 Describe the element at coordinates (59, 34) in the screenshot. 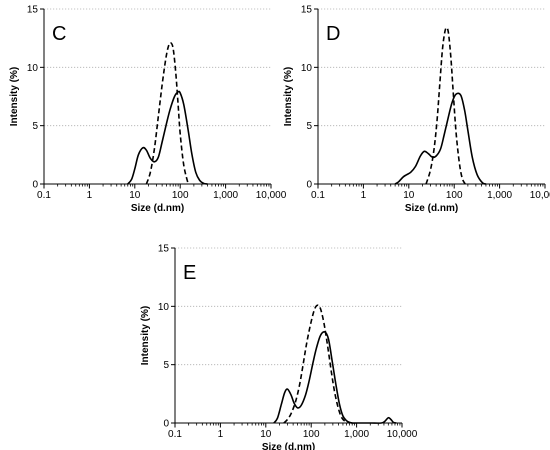

I see `panel-label: C` at that location.